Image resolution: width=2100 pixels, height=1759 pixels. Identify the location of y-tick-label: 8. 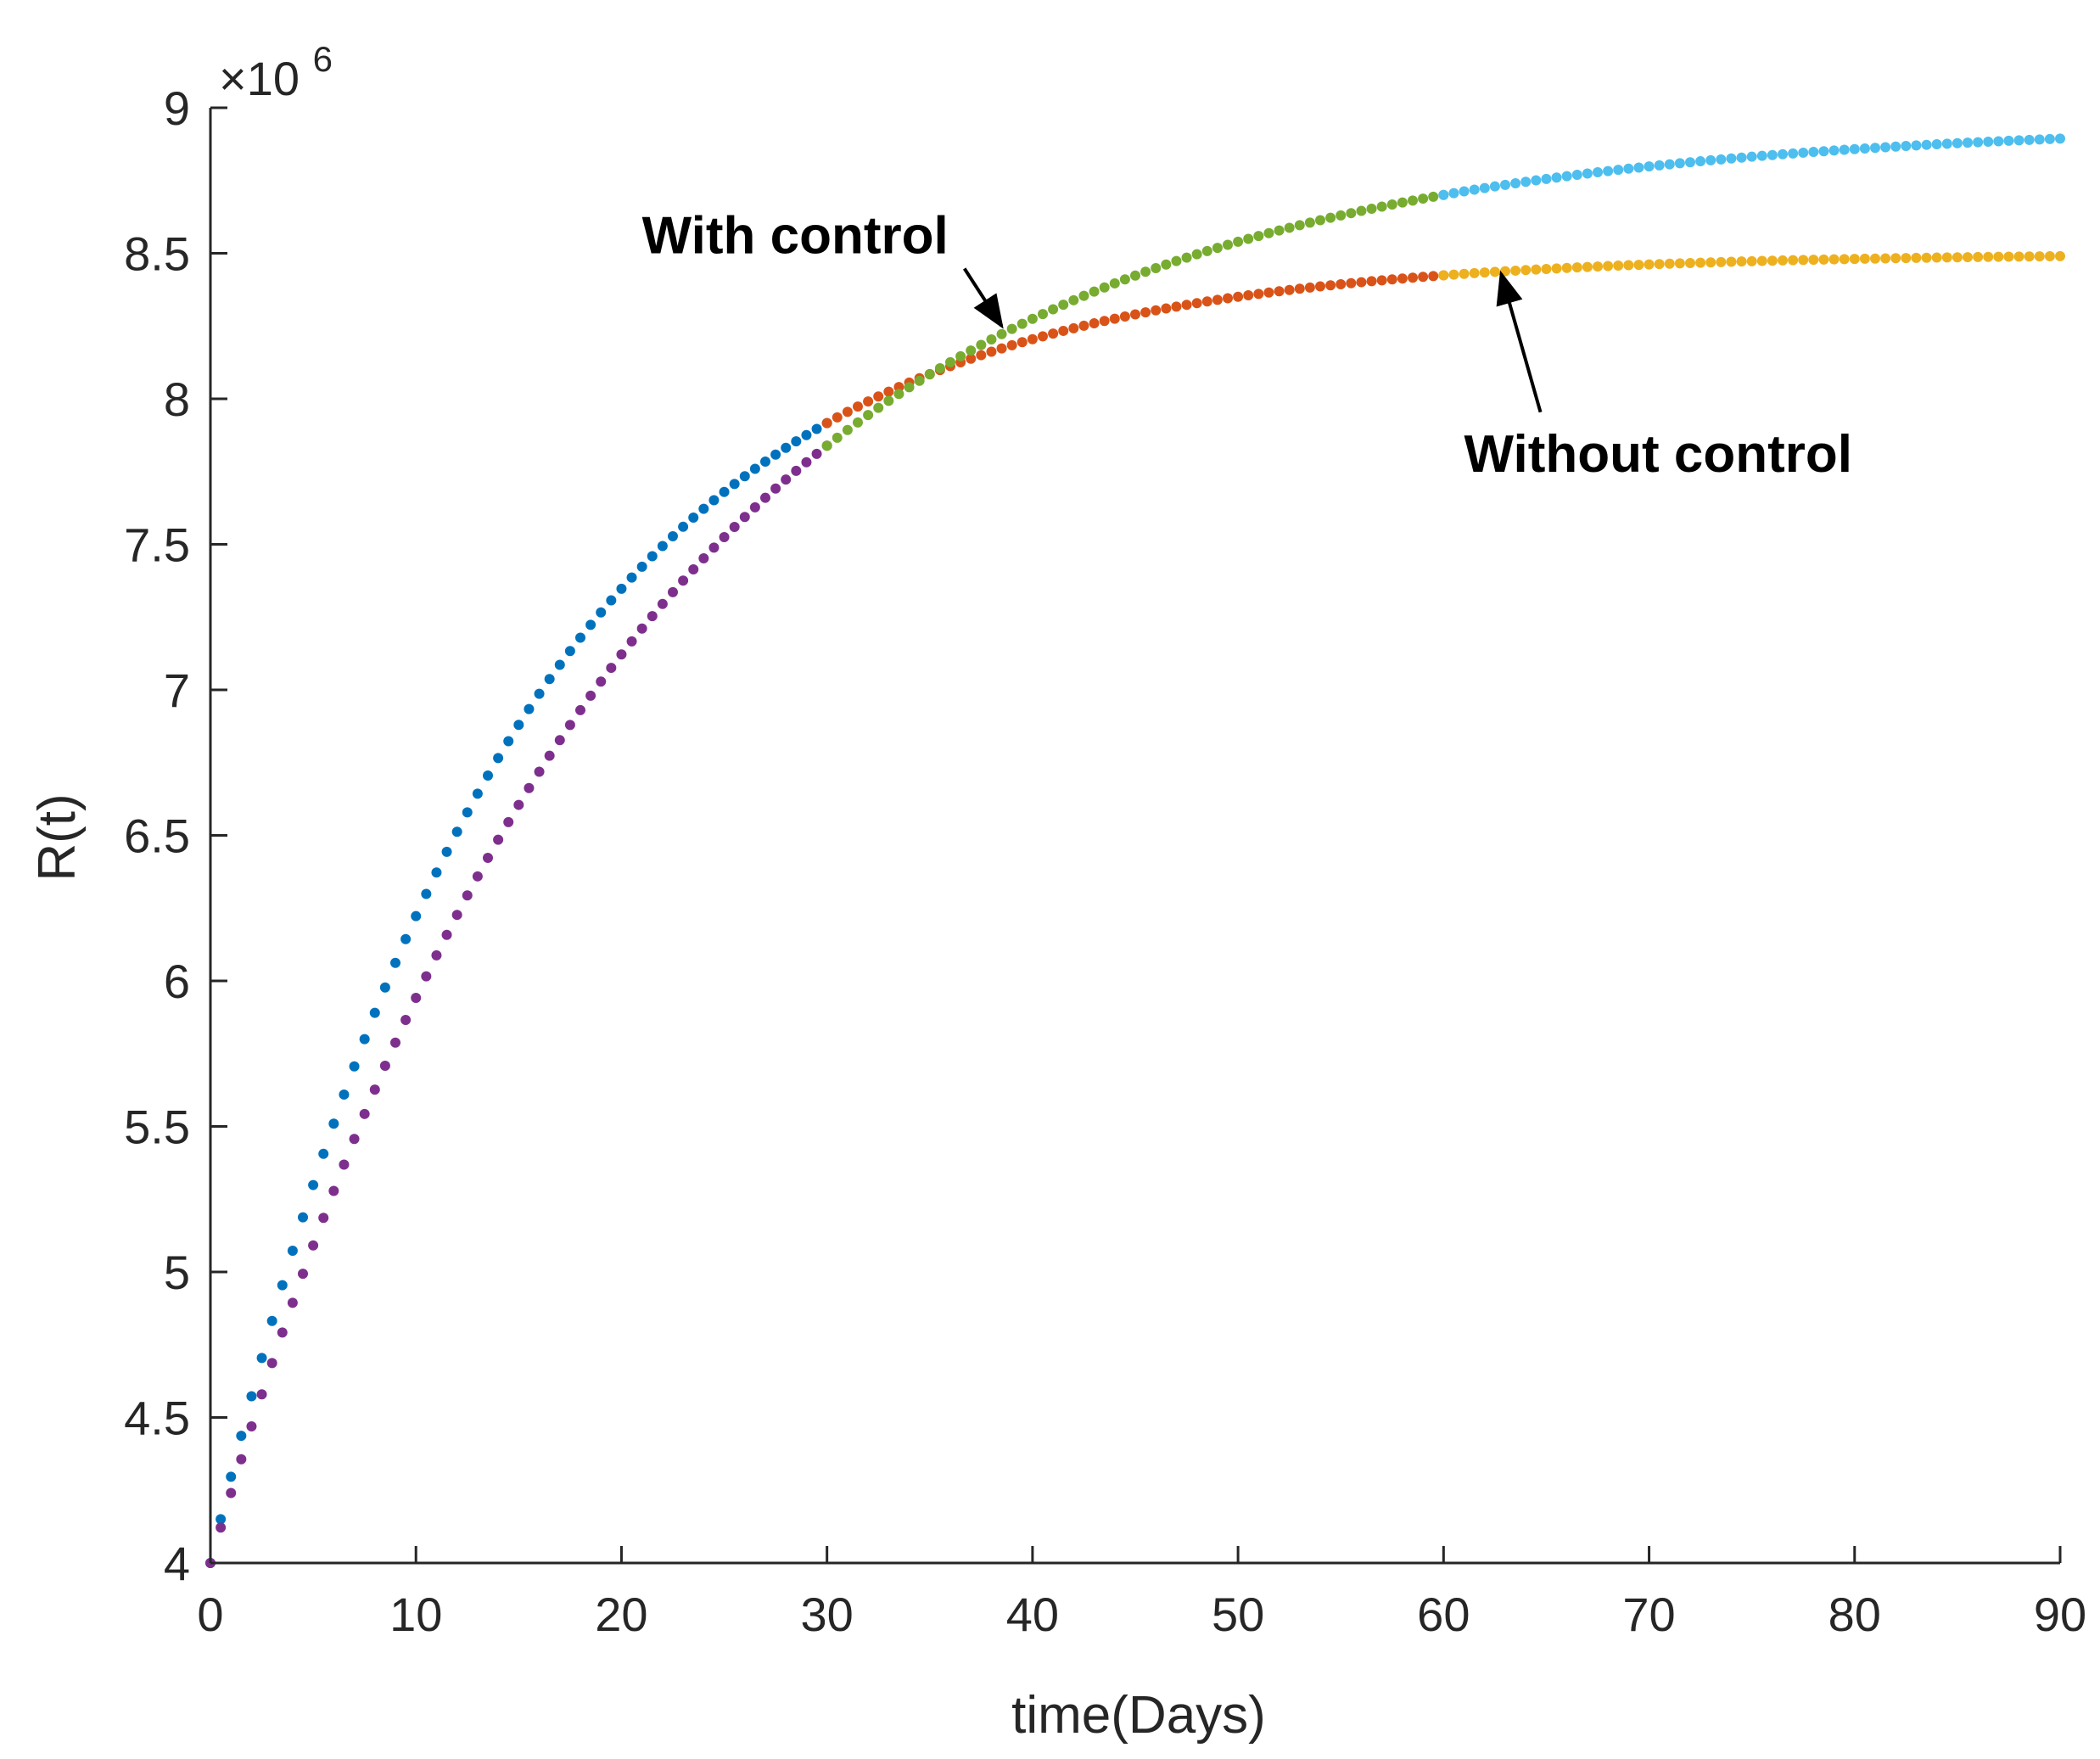
(177, 399).